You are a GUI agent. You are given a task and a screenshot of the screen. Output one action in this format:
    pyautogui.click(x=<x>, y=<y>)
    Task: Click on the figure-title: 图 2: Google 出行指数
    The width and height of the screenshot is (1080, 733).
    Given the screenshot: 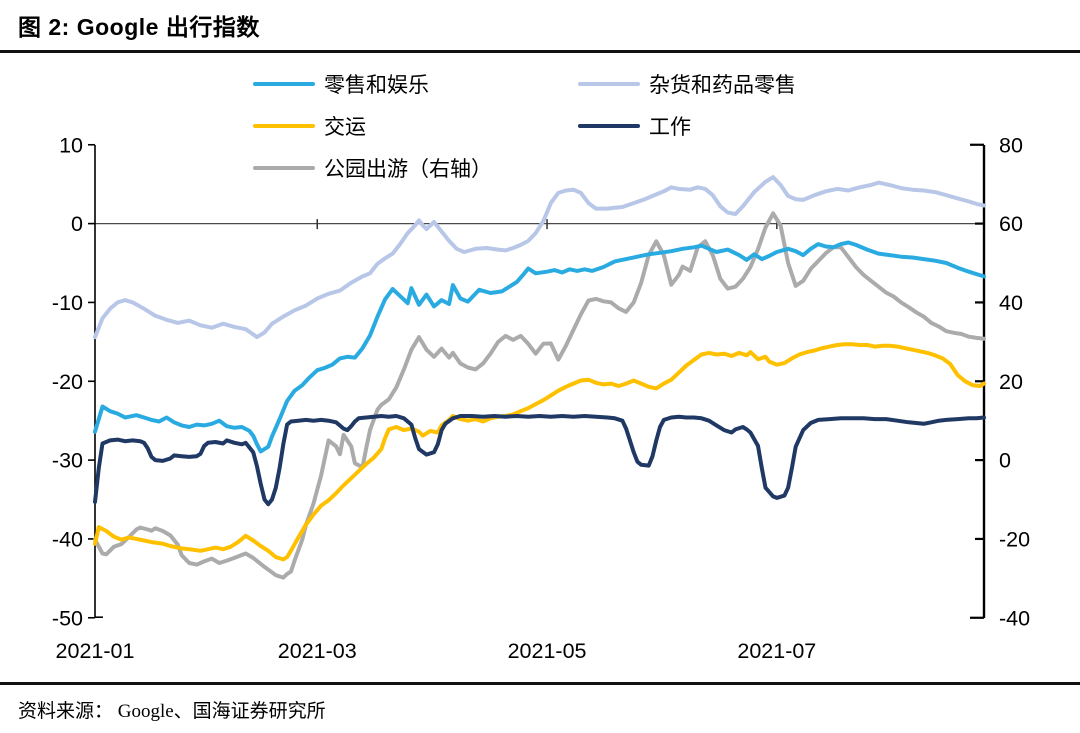 What is the action you would take?
    pyautogui.click(x=139, y=27)
    